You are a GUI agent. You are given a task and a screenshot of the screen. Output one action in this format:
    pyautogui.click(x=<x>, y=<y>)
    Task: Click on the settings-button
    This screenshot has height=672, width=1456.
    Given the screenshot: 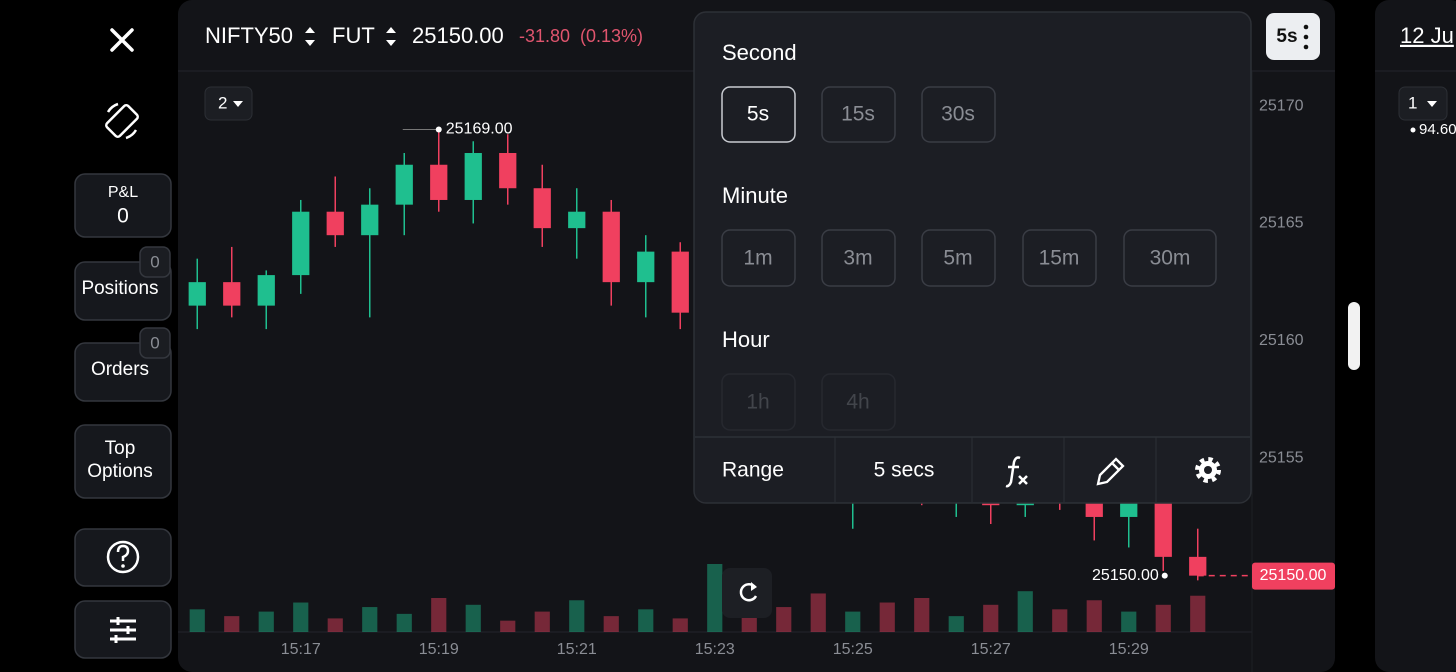 What is the action you would take?
    pyautogui.click(x=1208, y=470)
    